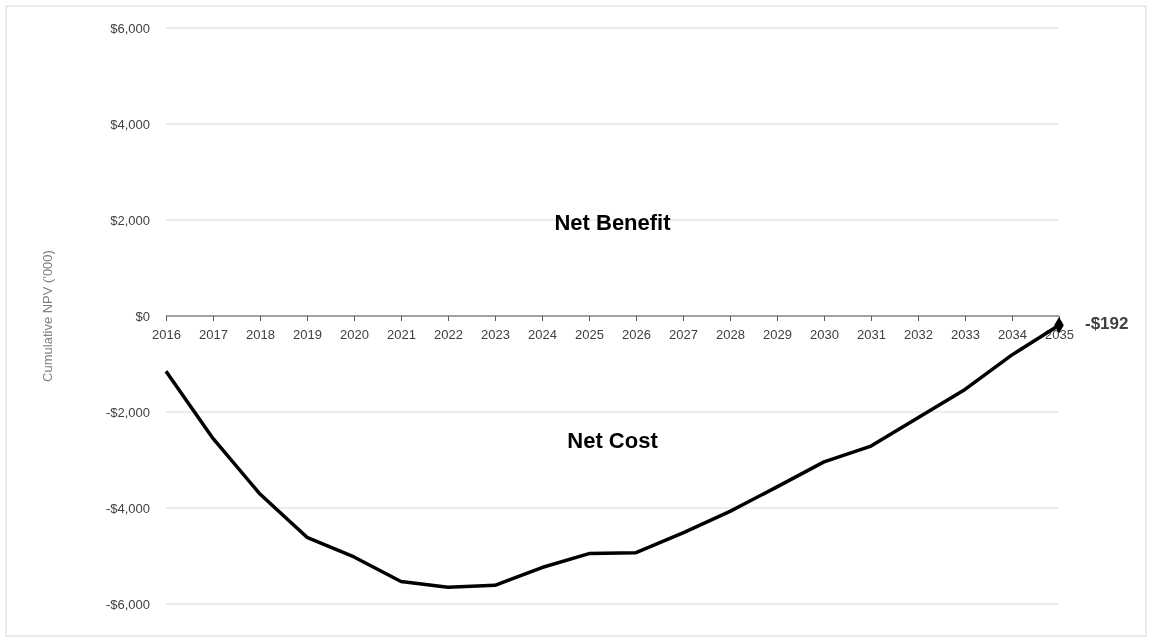 This screenshot has height=640, width=1152. What do you see at coordinates (213, 335) in the screenshot?
I see `x-tick-label: 2017` at bounding box center [213, 335].